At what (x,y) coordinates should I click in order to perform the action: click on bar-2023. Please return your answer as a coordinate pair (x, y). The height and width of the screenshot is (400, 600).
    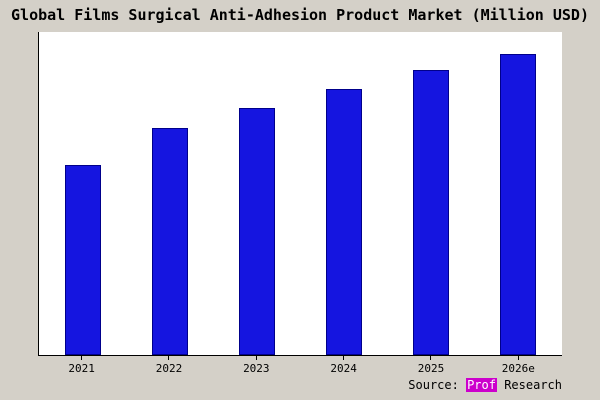
    Looking at the image, I should click on (256, 231).